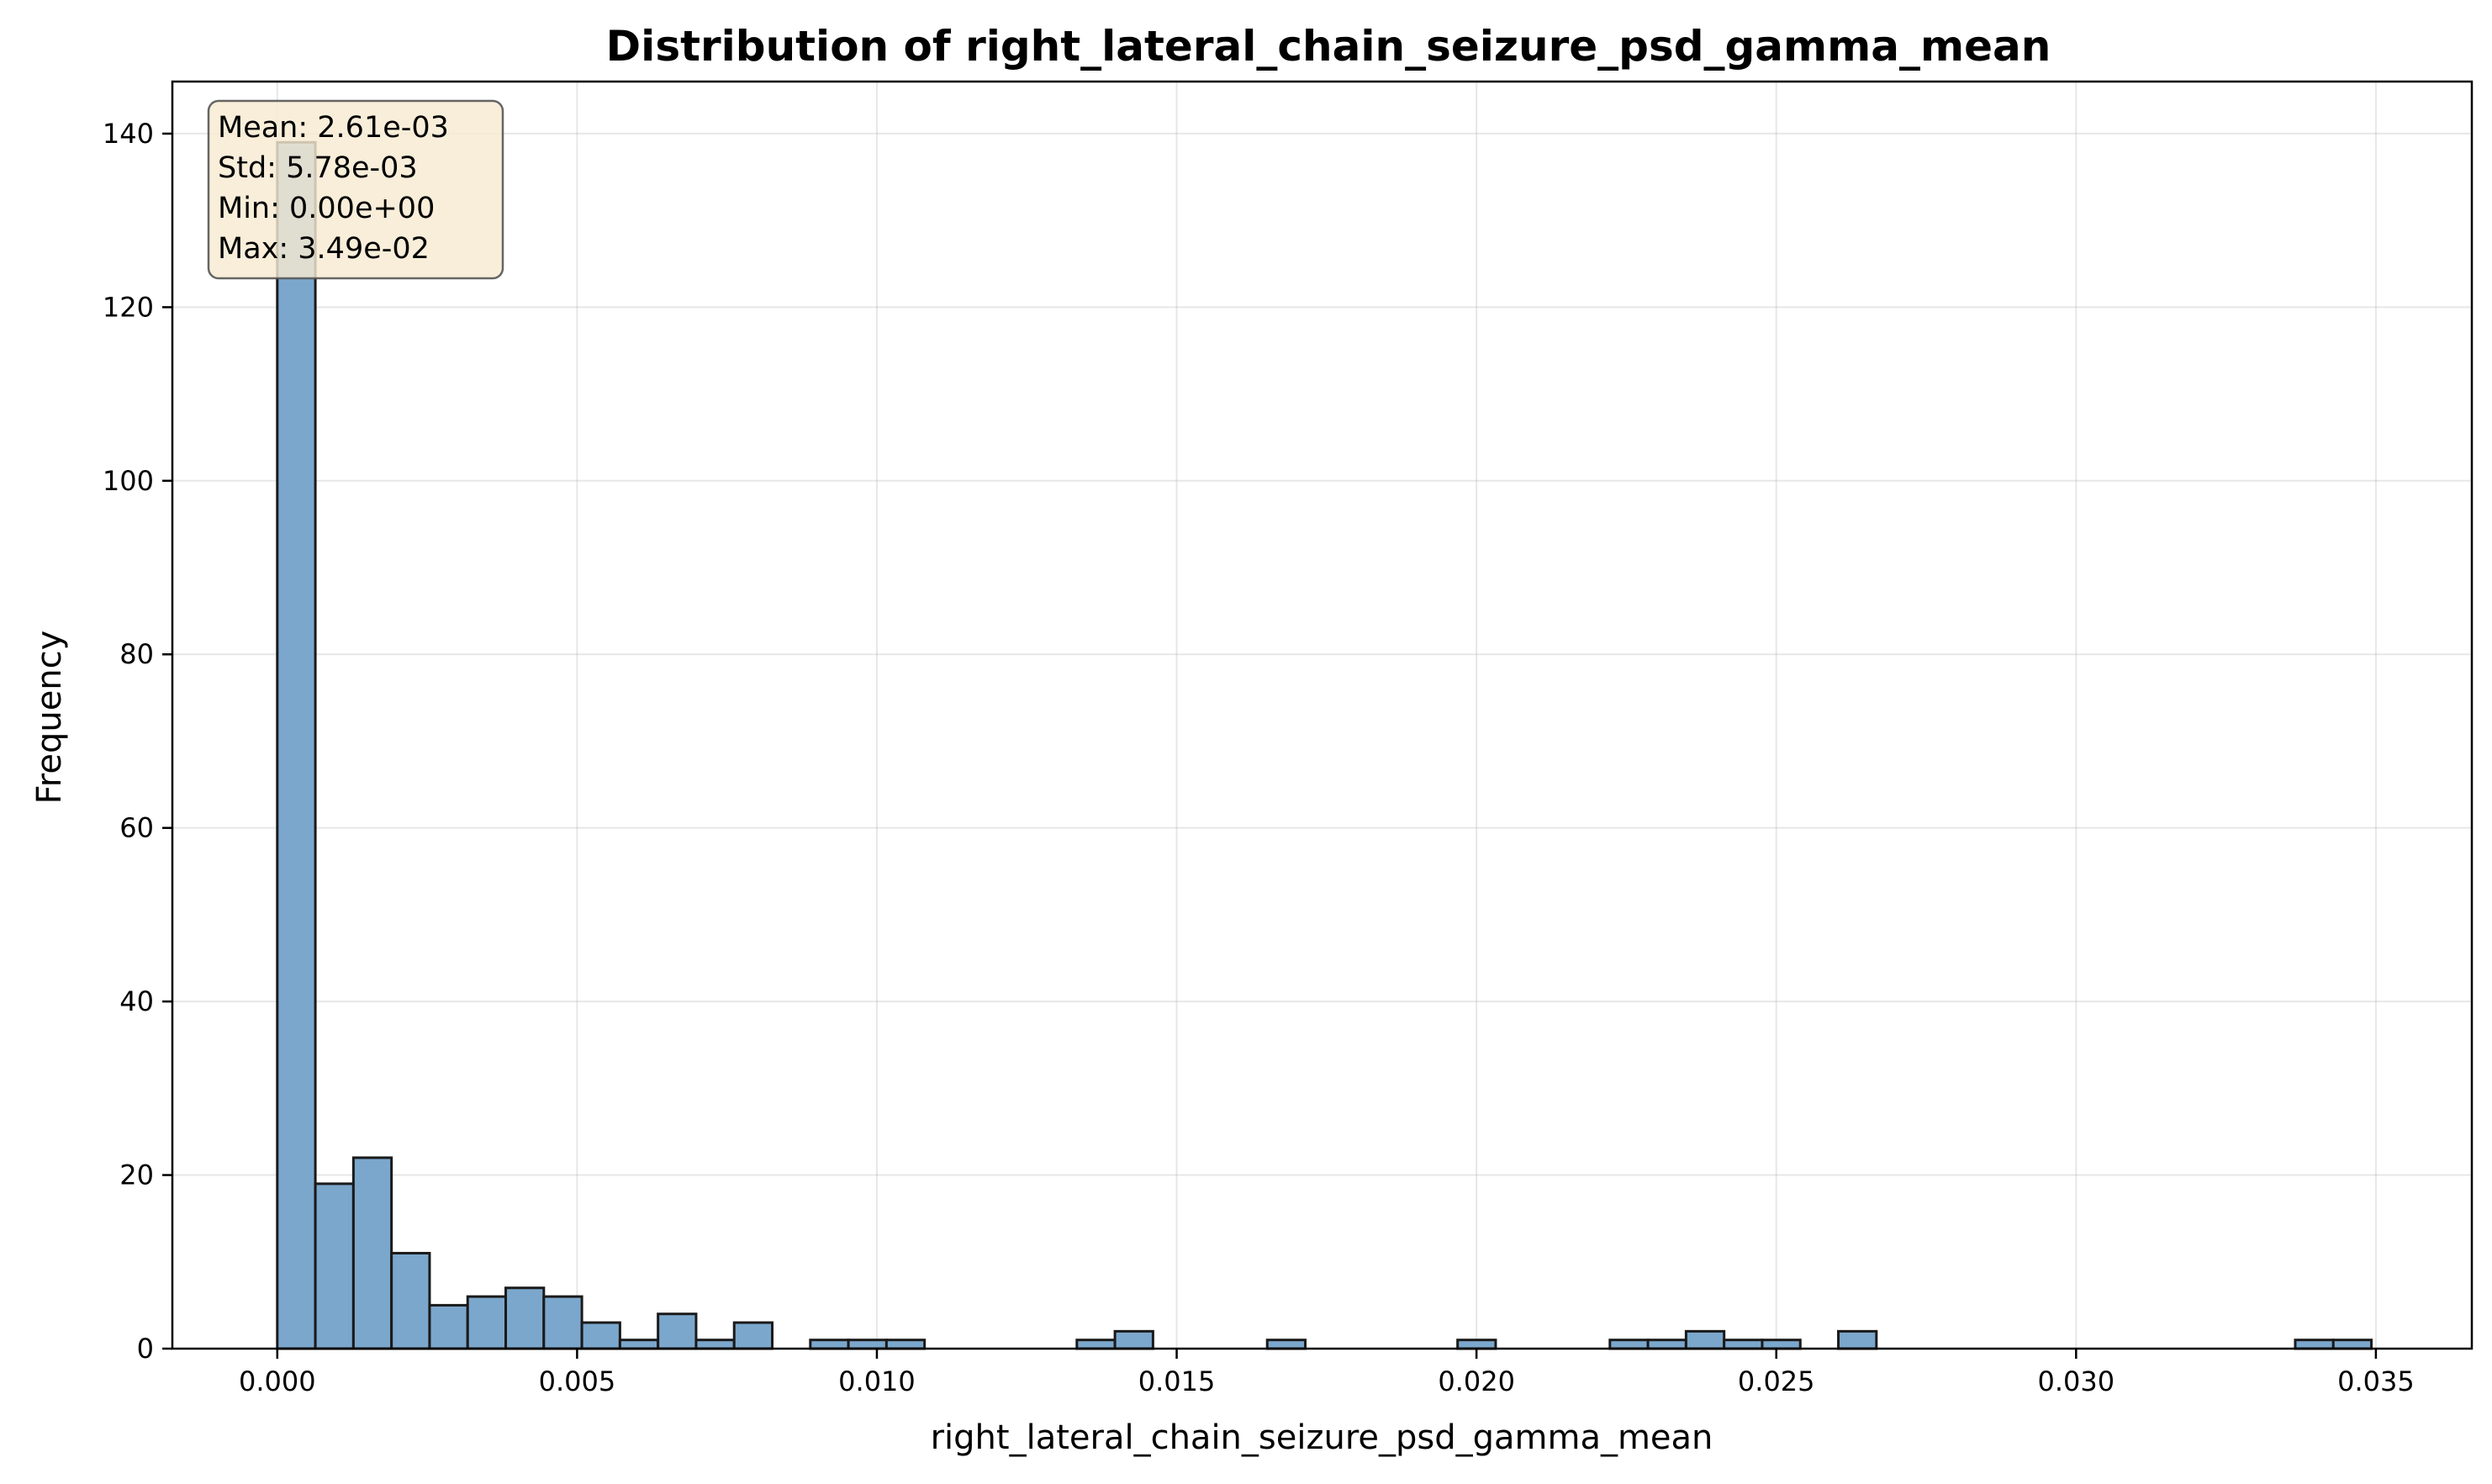 Image resolution: width=2492 pixels, height=1484 pixels. Describe the element at coordinates (1327, 1373) in the screenshot. I see `x-axis-ticks: 0.000 0.005 0.010 0.015 0.020 0.025 0.030 0.035` at that location.